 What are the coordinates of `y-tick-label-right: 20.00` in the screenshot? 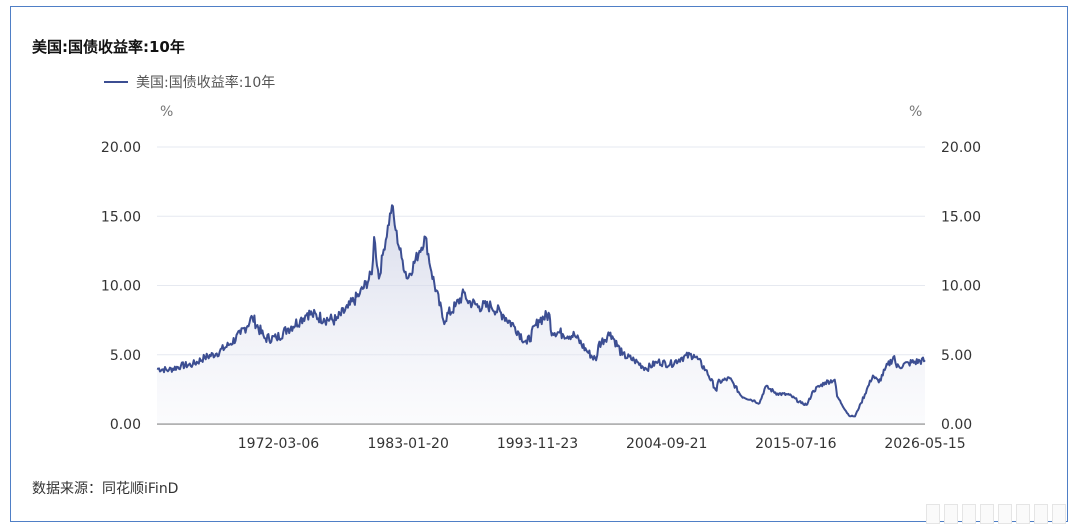 It's located at (961, 148).